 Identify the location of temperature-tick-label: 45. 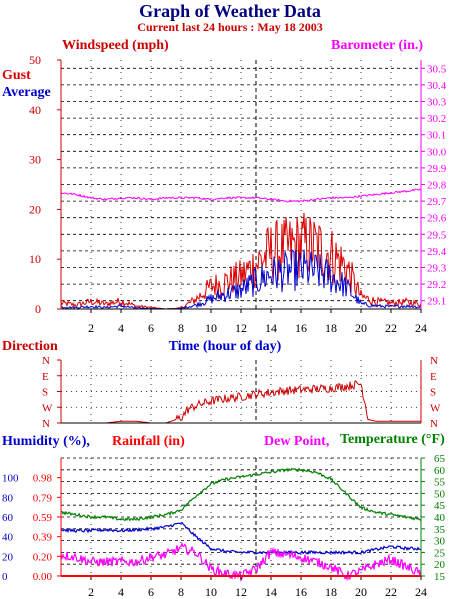
(440, 506).